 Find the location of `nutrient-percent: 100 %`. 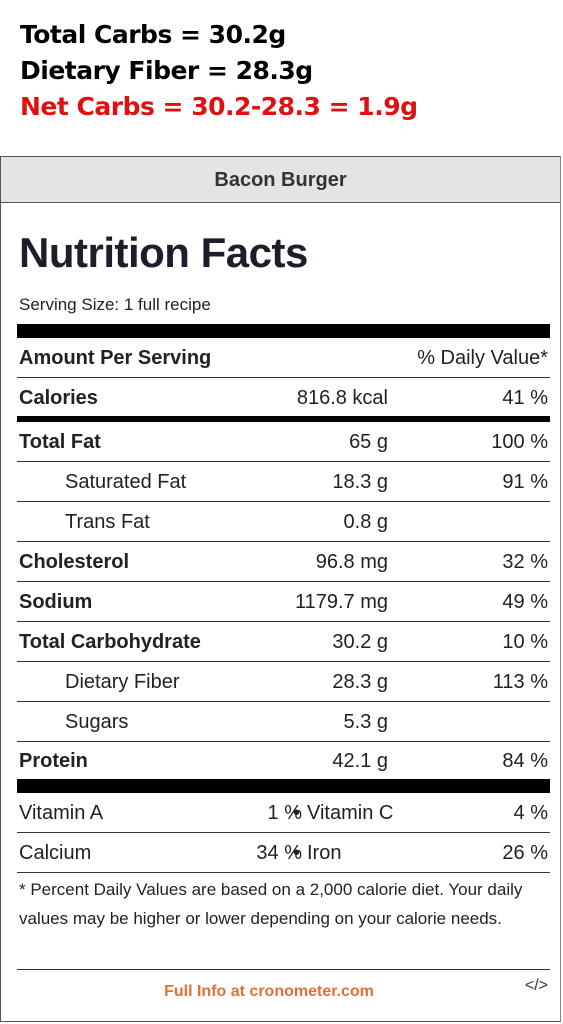

nutrient-percent: 100 % is located at coordinates (519, 442).